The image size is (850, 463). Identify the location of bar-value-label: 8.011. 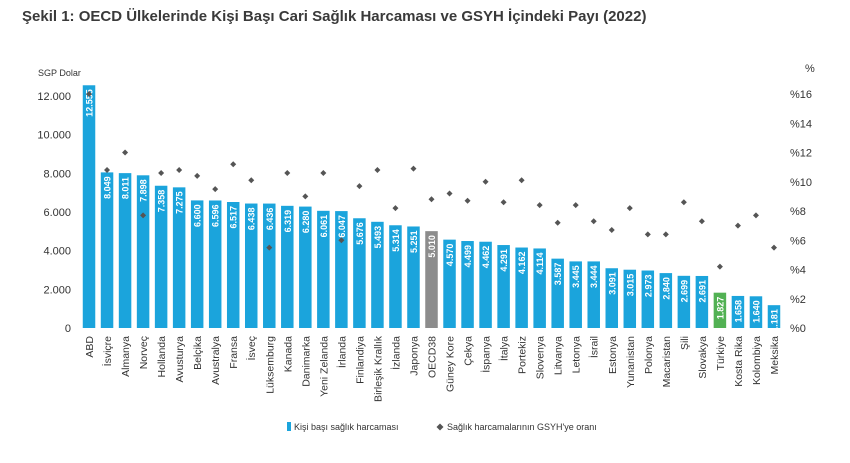
(126, 188).